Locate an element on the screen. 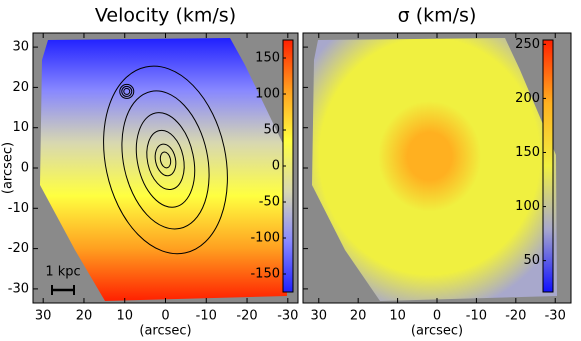  colorbar is located at coordinates (548, 166).